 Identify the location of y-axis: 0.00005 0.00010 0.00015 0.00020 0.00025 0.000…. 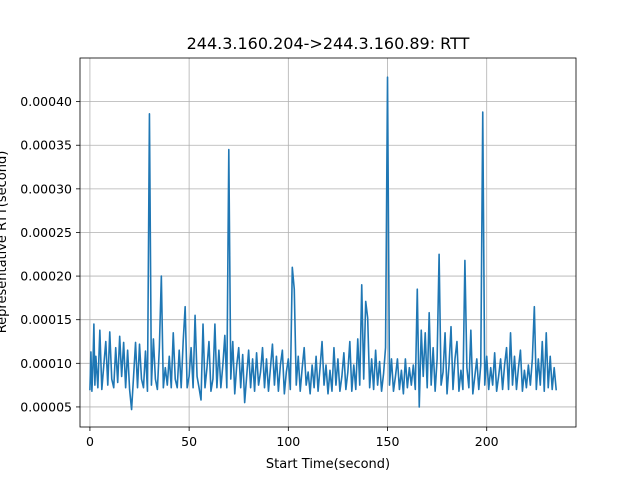
(50, 254).